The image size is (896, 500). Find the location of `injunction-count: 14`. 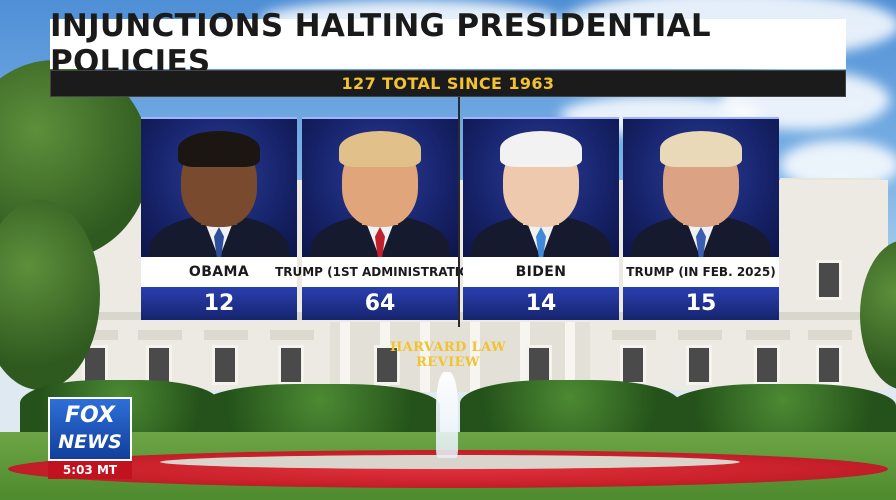

injunction-count: 14 is located at coordinates (541, 303).